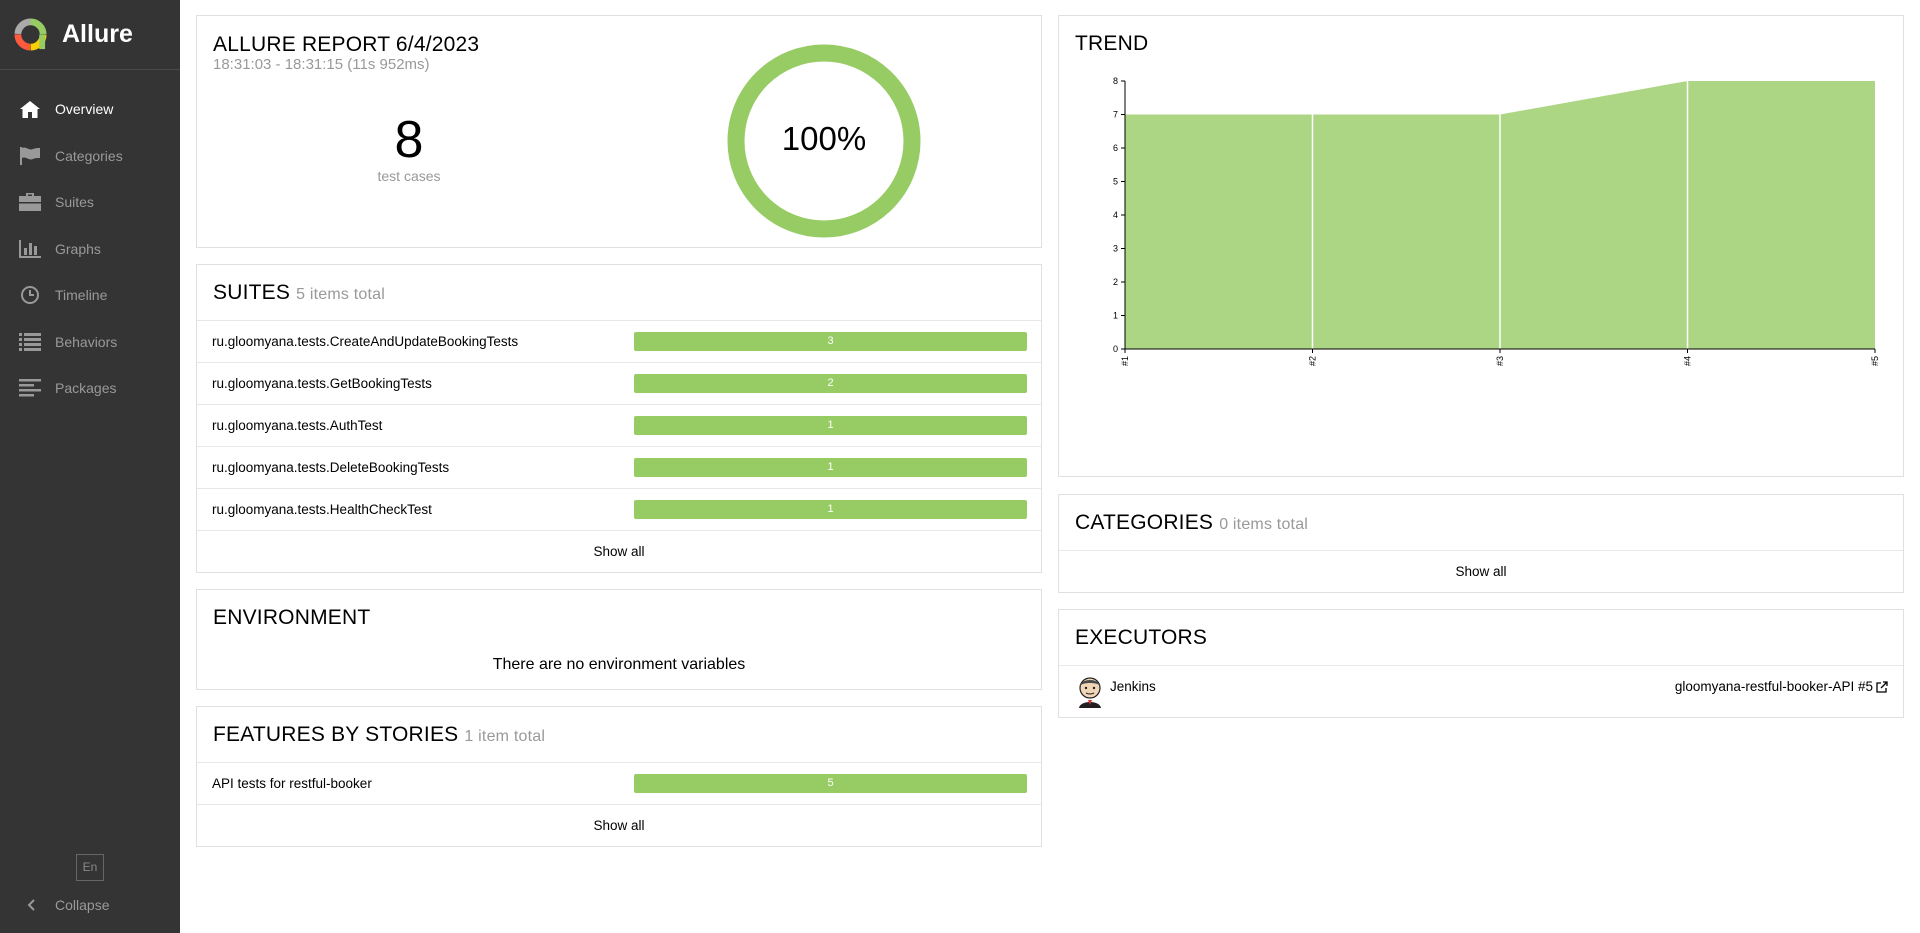 This screenshot has width=1920, height=933. I want to click on environment-empty-message: There are no environment variables, so click(619, 664).